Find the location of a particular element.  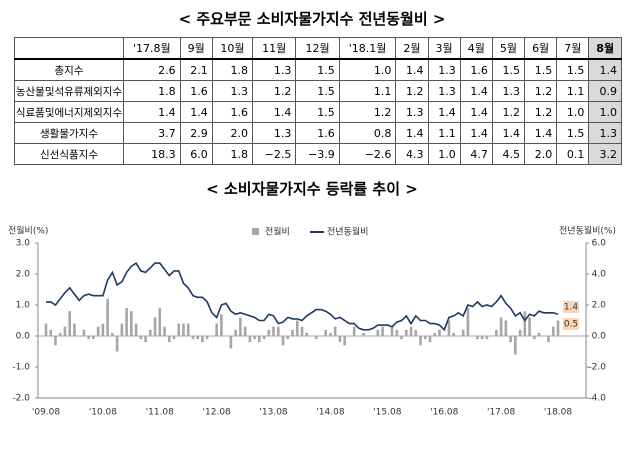

corner-cell is located at coordinates (69, 48).